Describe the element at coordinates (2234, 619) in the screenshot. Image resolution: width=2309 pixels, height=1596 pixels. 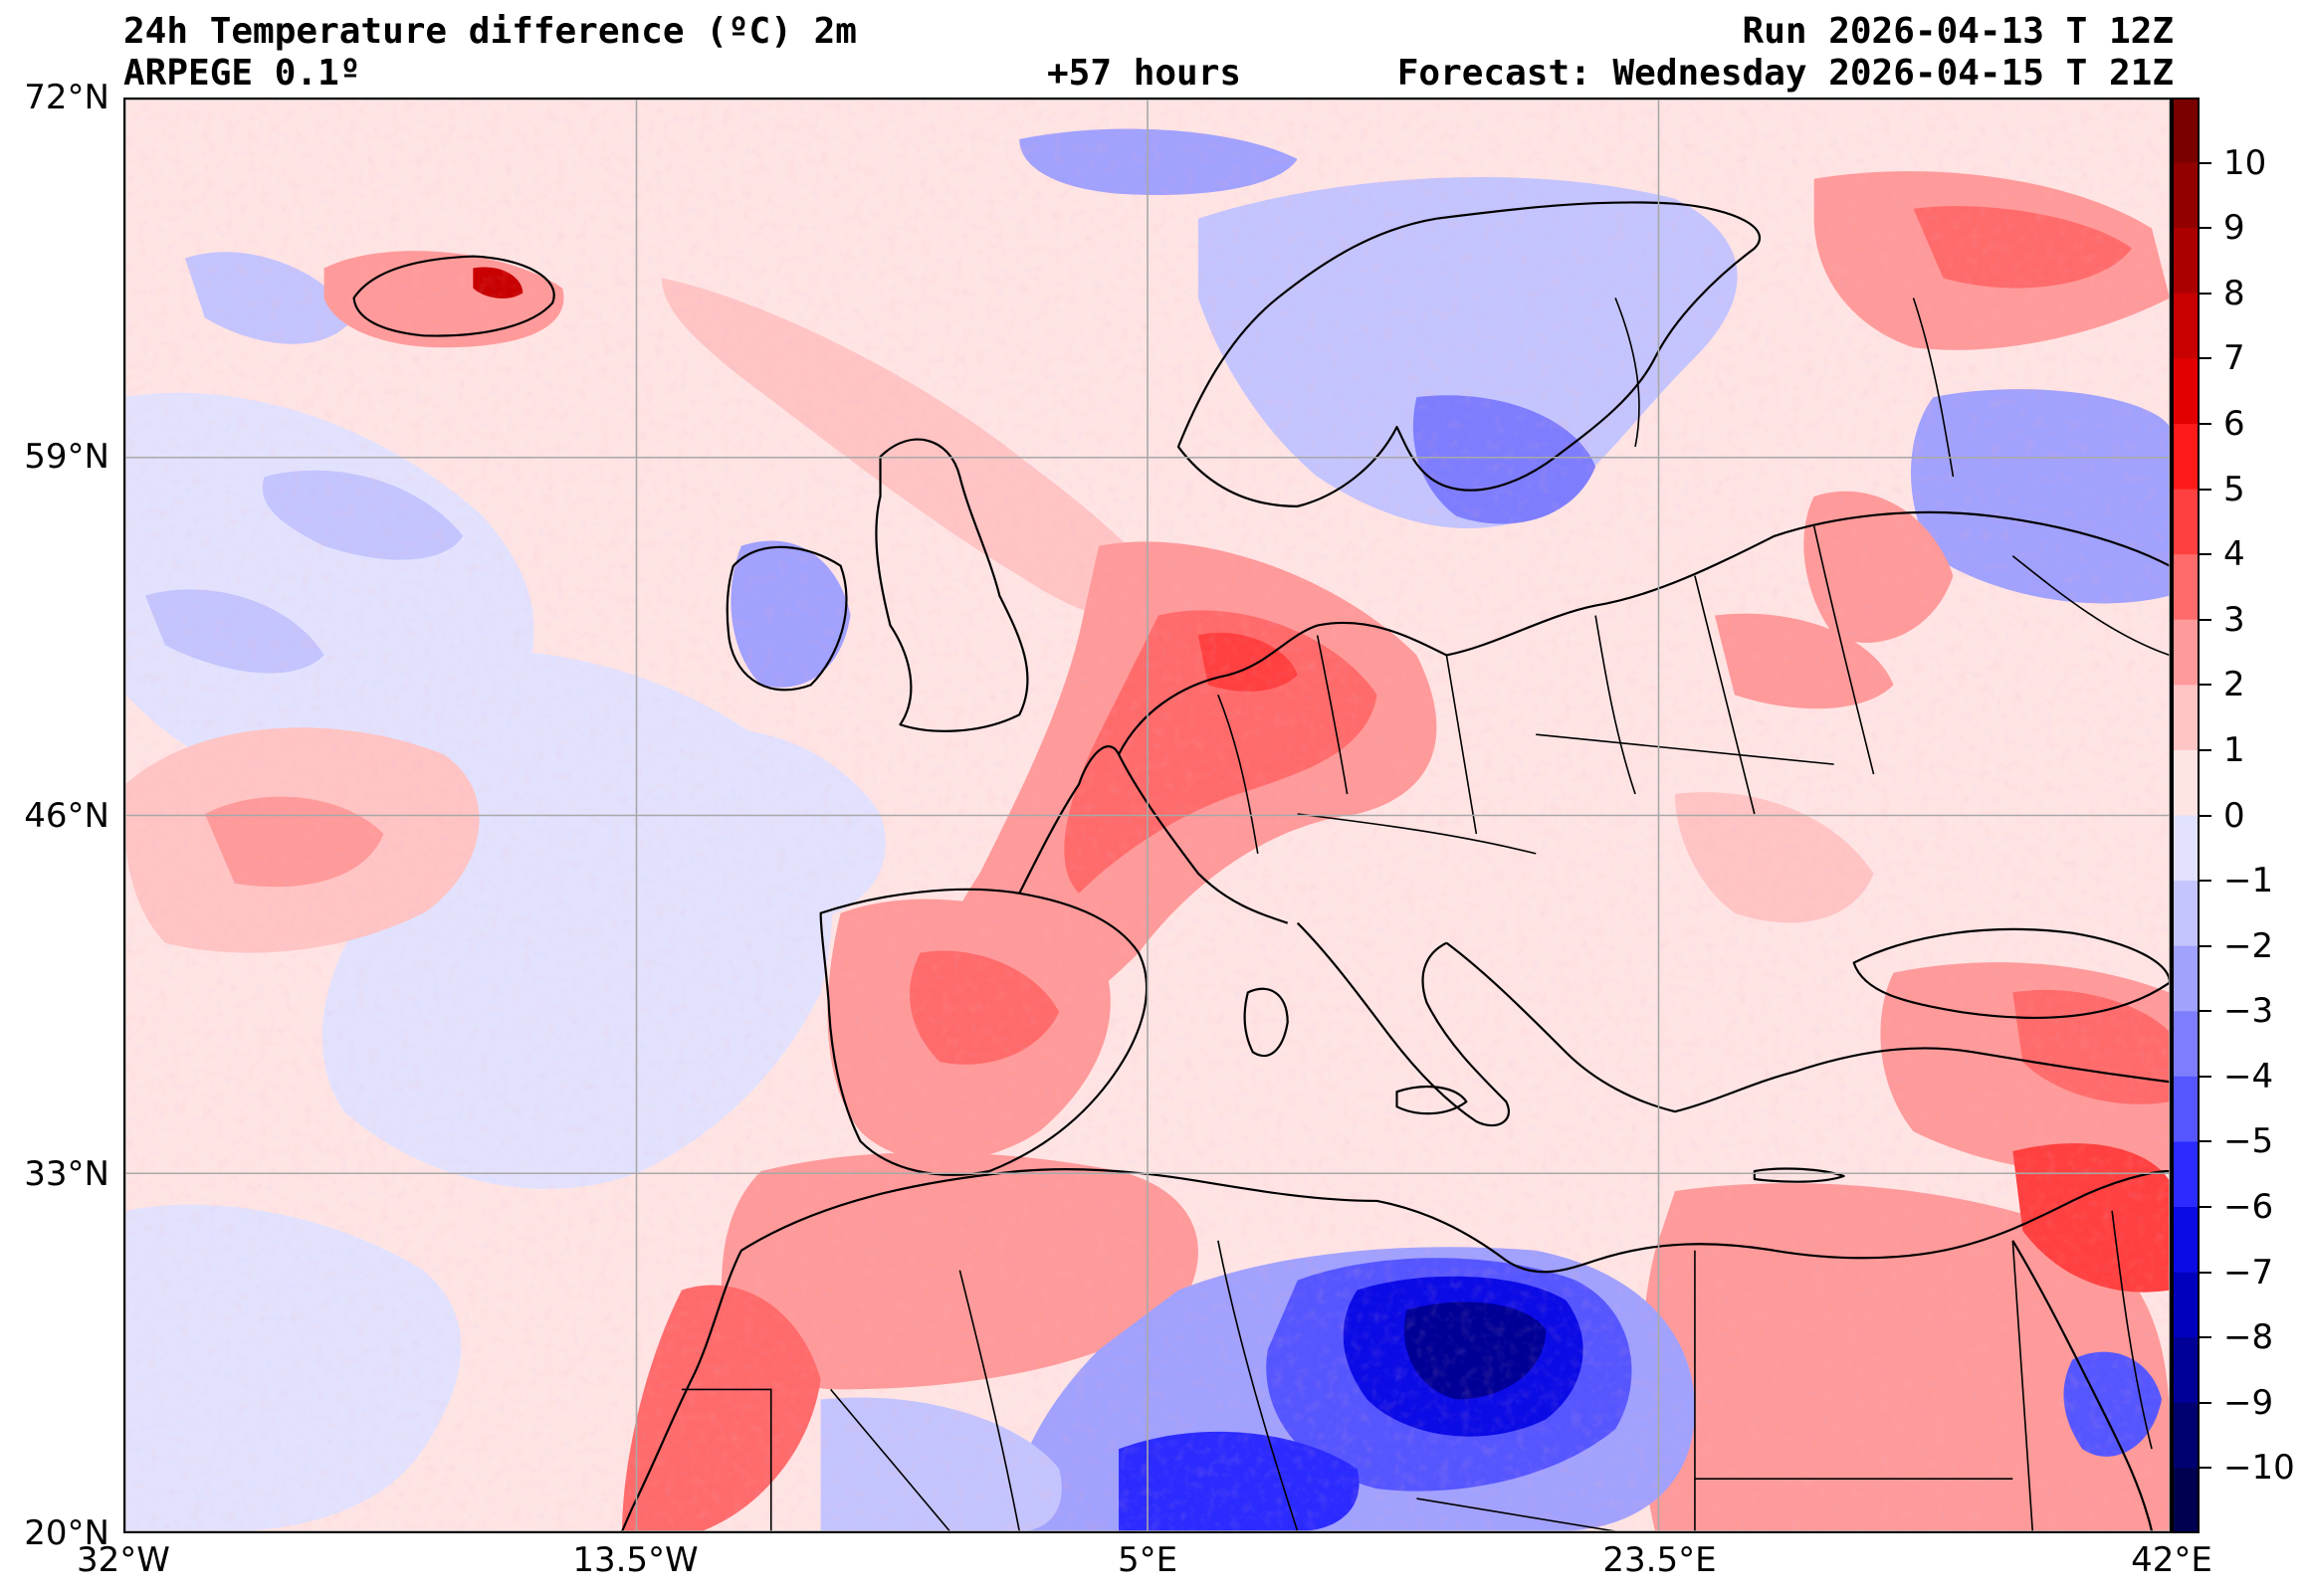
I see `colorbar-label: 3` at that location.